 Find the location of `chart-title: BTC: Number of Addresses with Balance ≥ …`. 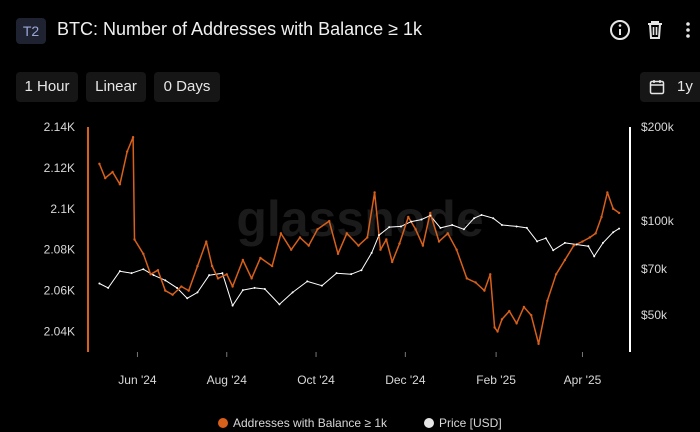

chart-title: BTC: Number of Addresses with Balance ≥ … is located at coordinates (240, 29).